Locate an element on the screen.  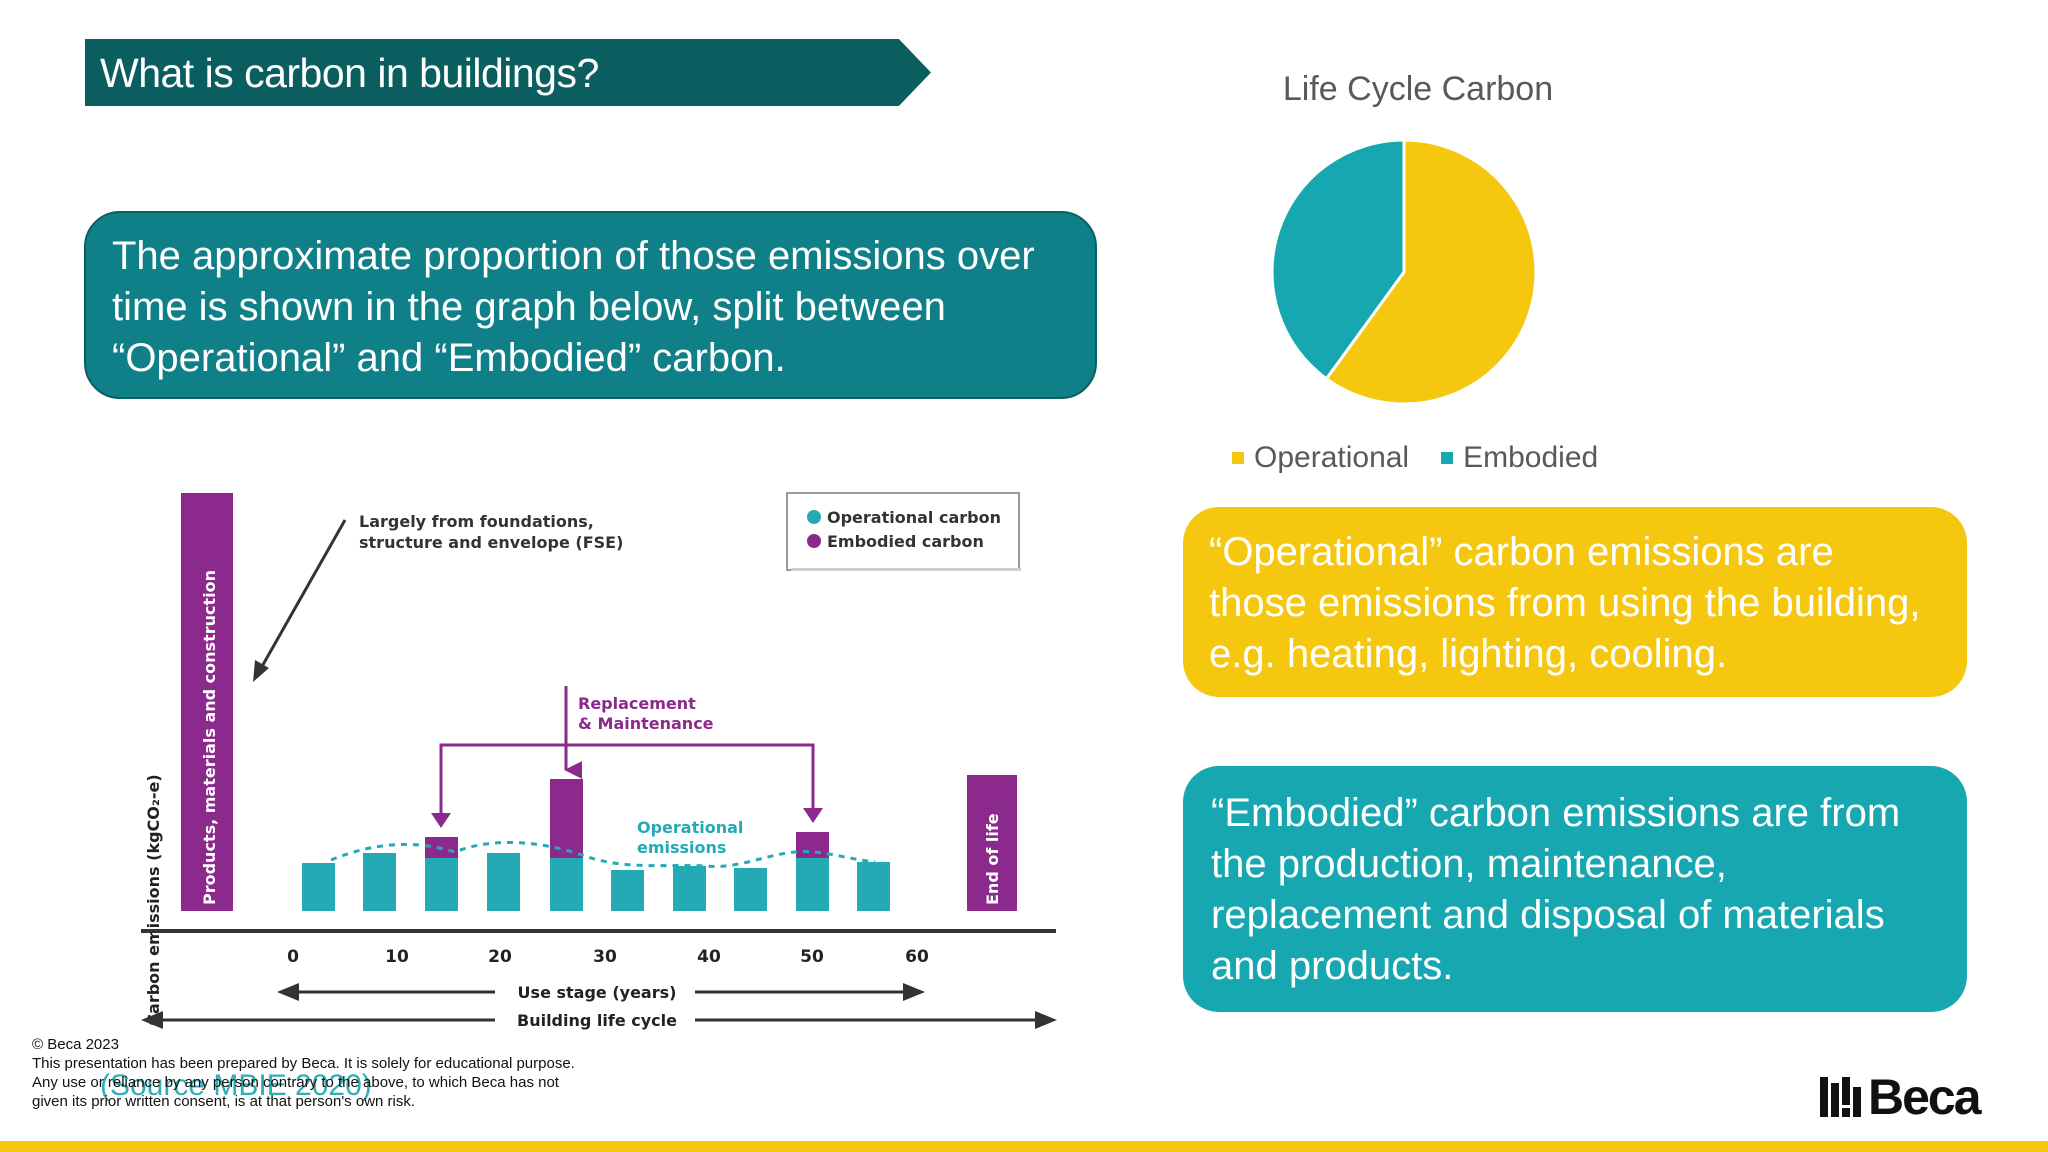
life-cycle-arrowhead-right is located at coordinates (1046, 1020).